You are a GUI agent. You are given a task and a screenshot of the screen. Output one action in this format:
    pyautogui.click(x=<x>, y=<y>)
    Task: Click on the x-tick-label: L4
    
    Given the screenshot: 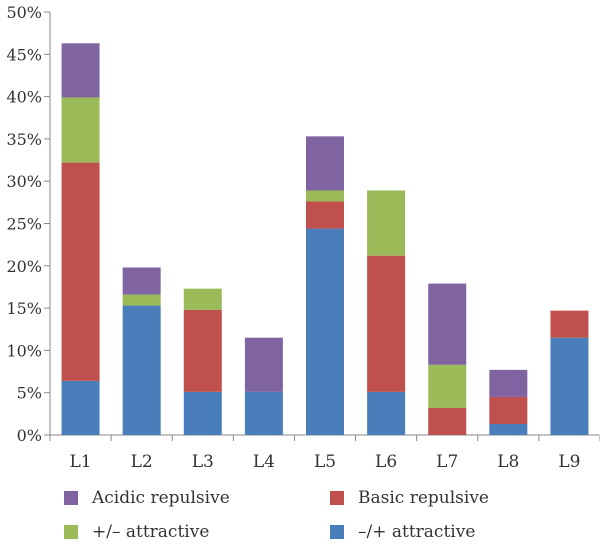 What is the action you would take?
    pyautogui.click(x=264, y=462)
    